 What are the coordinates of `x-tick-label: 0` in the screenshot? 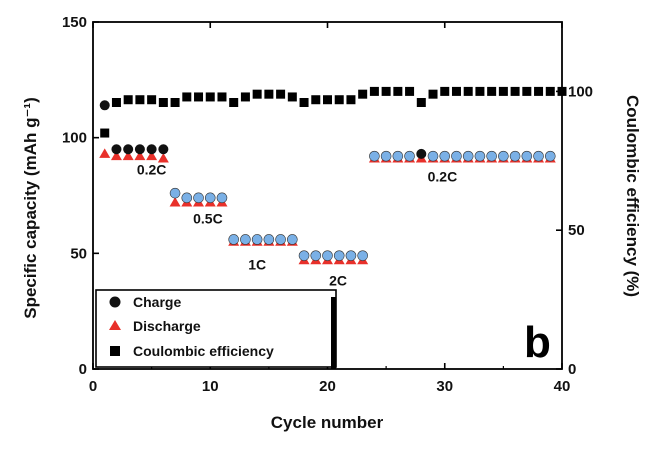 It's located at (93, 386).